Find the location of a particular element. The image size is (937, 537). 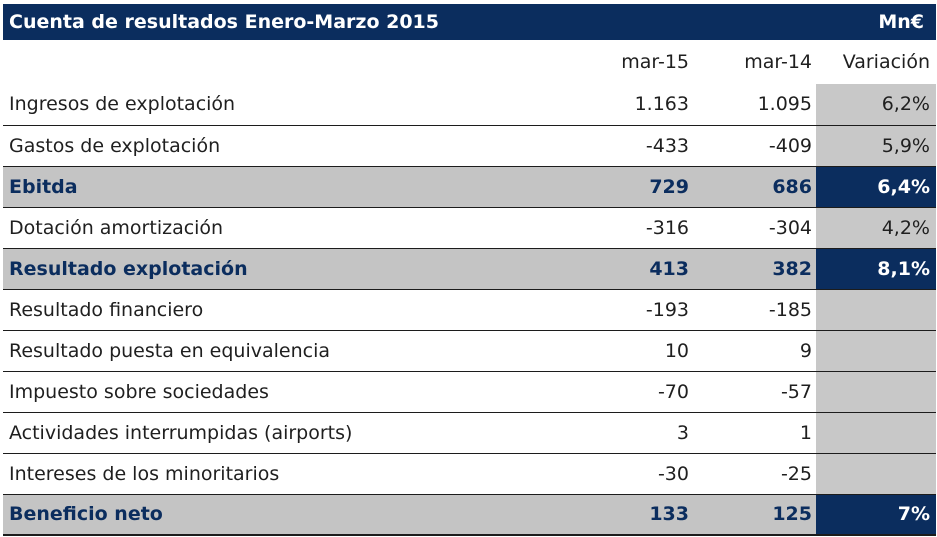

value-mar-14: 1 is located at coordinates (754, 433).